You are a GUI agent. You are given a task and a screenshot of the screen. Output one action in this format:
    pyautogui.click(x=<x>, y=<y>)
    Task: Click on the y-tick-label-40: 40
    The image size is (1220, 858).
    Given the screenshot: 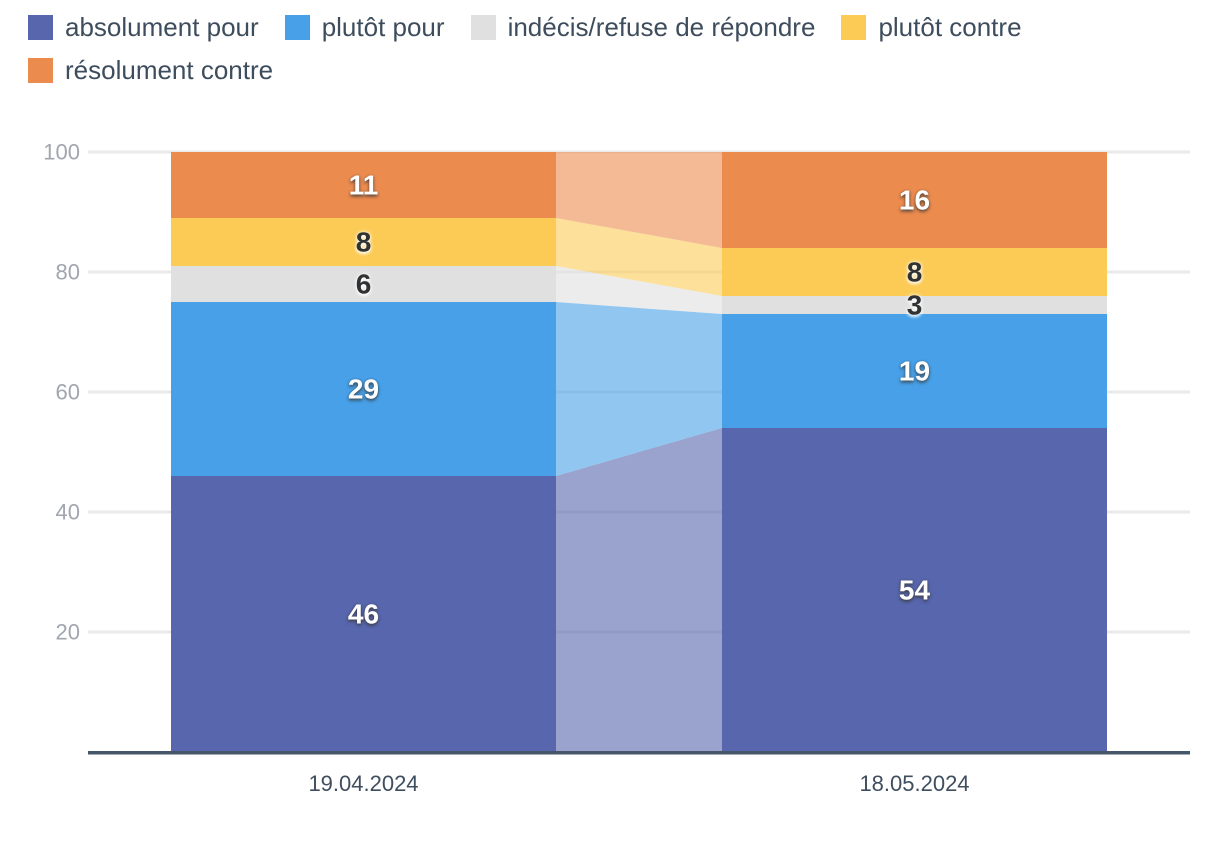 What is the action you would take?
    pyautogui.click(x=68, y=512)
    